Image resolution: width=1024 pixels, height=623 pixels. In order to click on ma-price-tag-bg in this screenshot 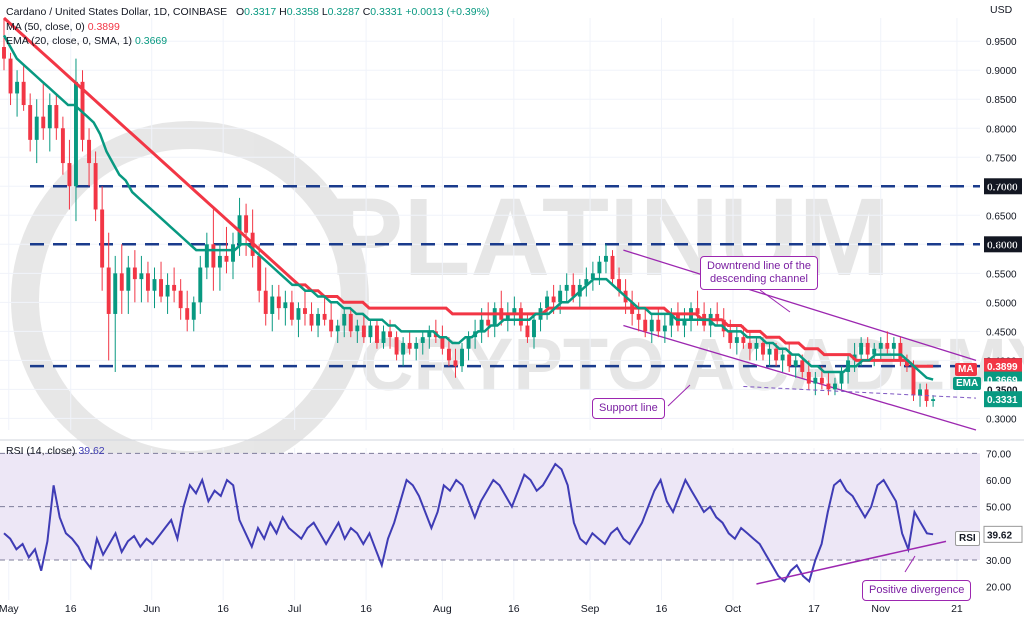, I will do `click(1003, 366)`.